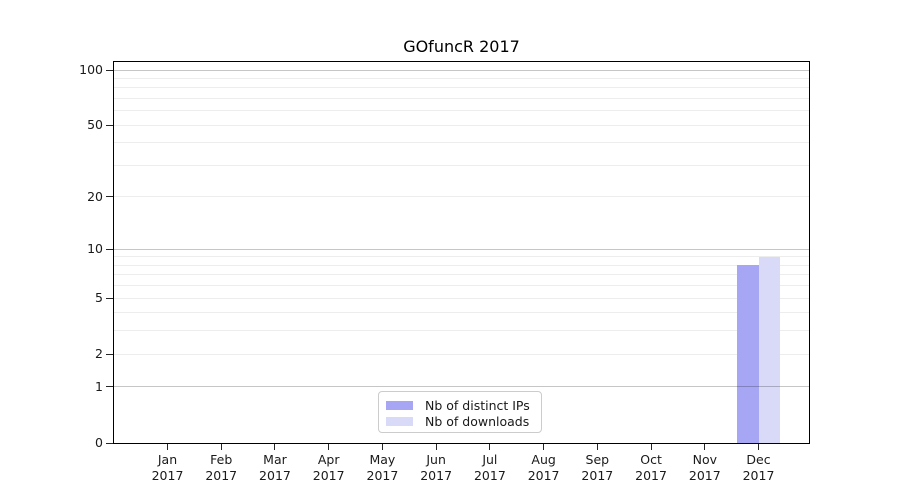 The image size is (900, 500). Describe the element at coordinates (704, 459) in the screenshot. I see `x-tick-month: Nov` at that location.